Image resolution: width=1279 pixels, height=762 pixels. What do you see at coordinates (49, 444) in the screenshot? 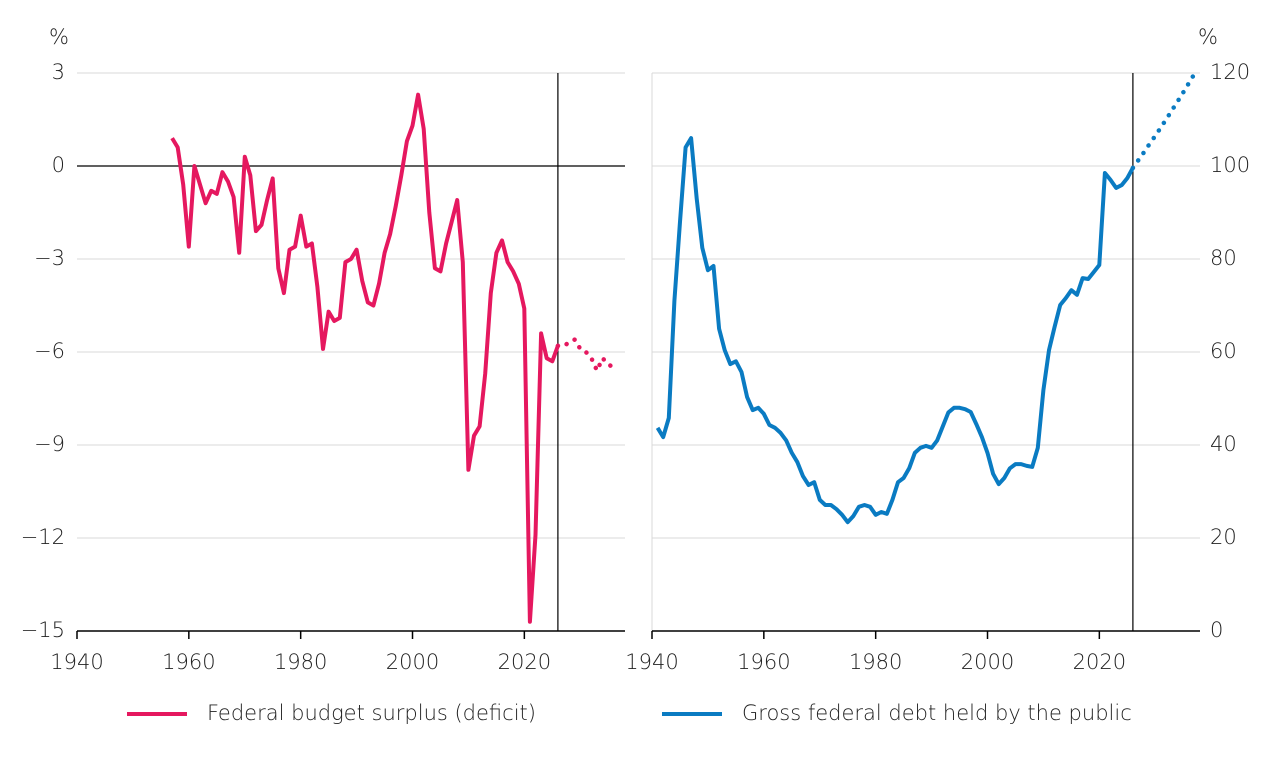
I see `y-tick-label: −9` at bounding box center [49, 444].